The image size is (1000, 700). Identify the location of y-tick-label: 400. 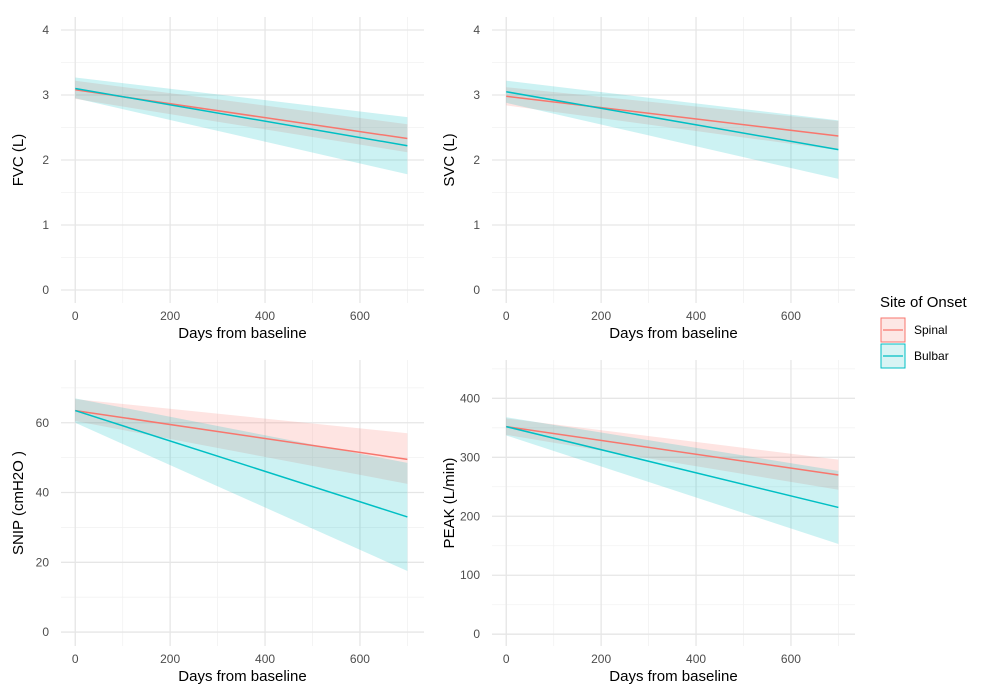
(470, 398).